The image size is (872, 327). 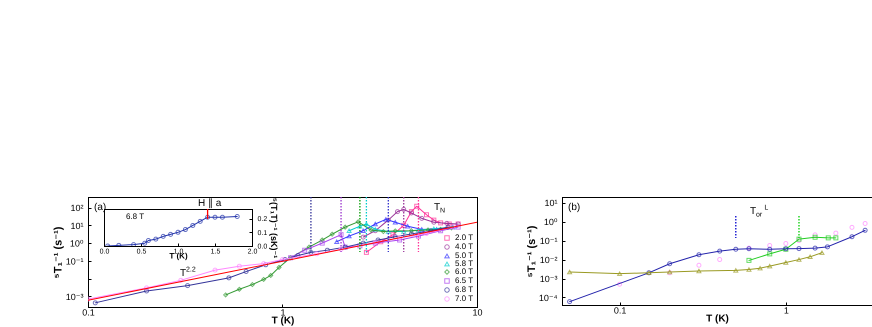 I want to click on annotation: H ∥ a, so click(x=210, y=203).